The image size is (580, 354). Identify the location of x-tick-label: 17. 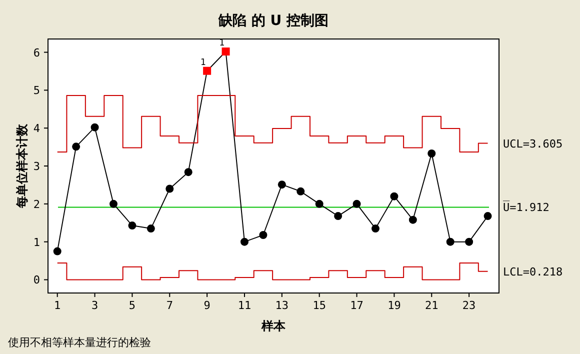
(357, 305).